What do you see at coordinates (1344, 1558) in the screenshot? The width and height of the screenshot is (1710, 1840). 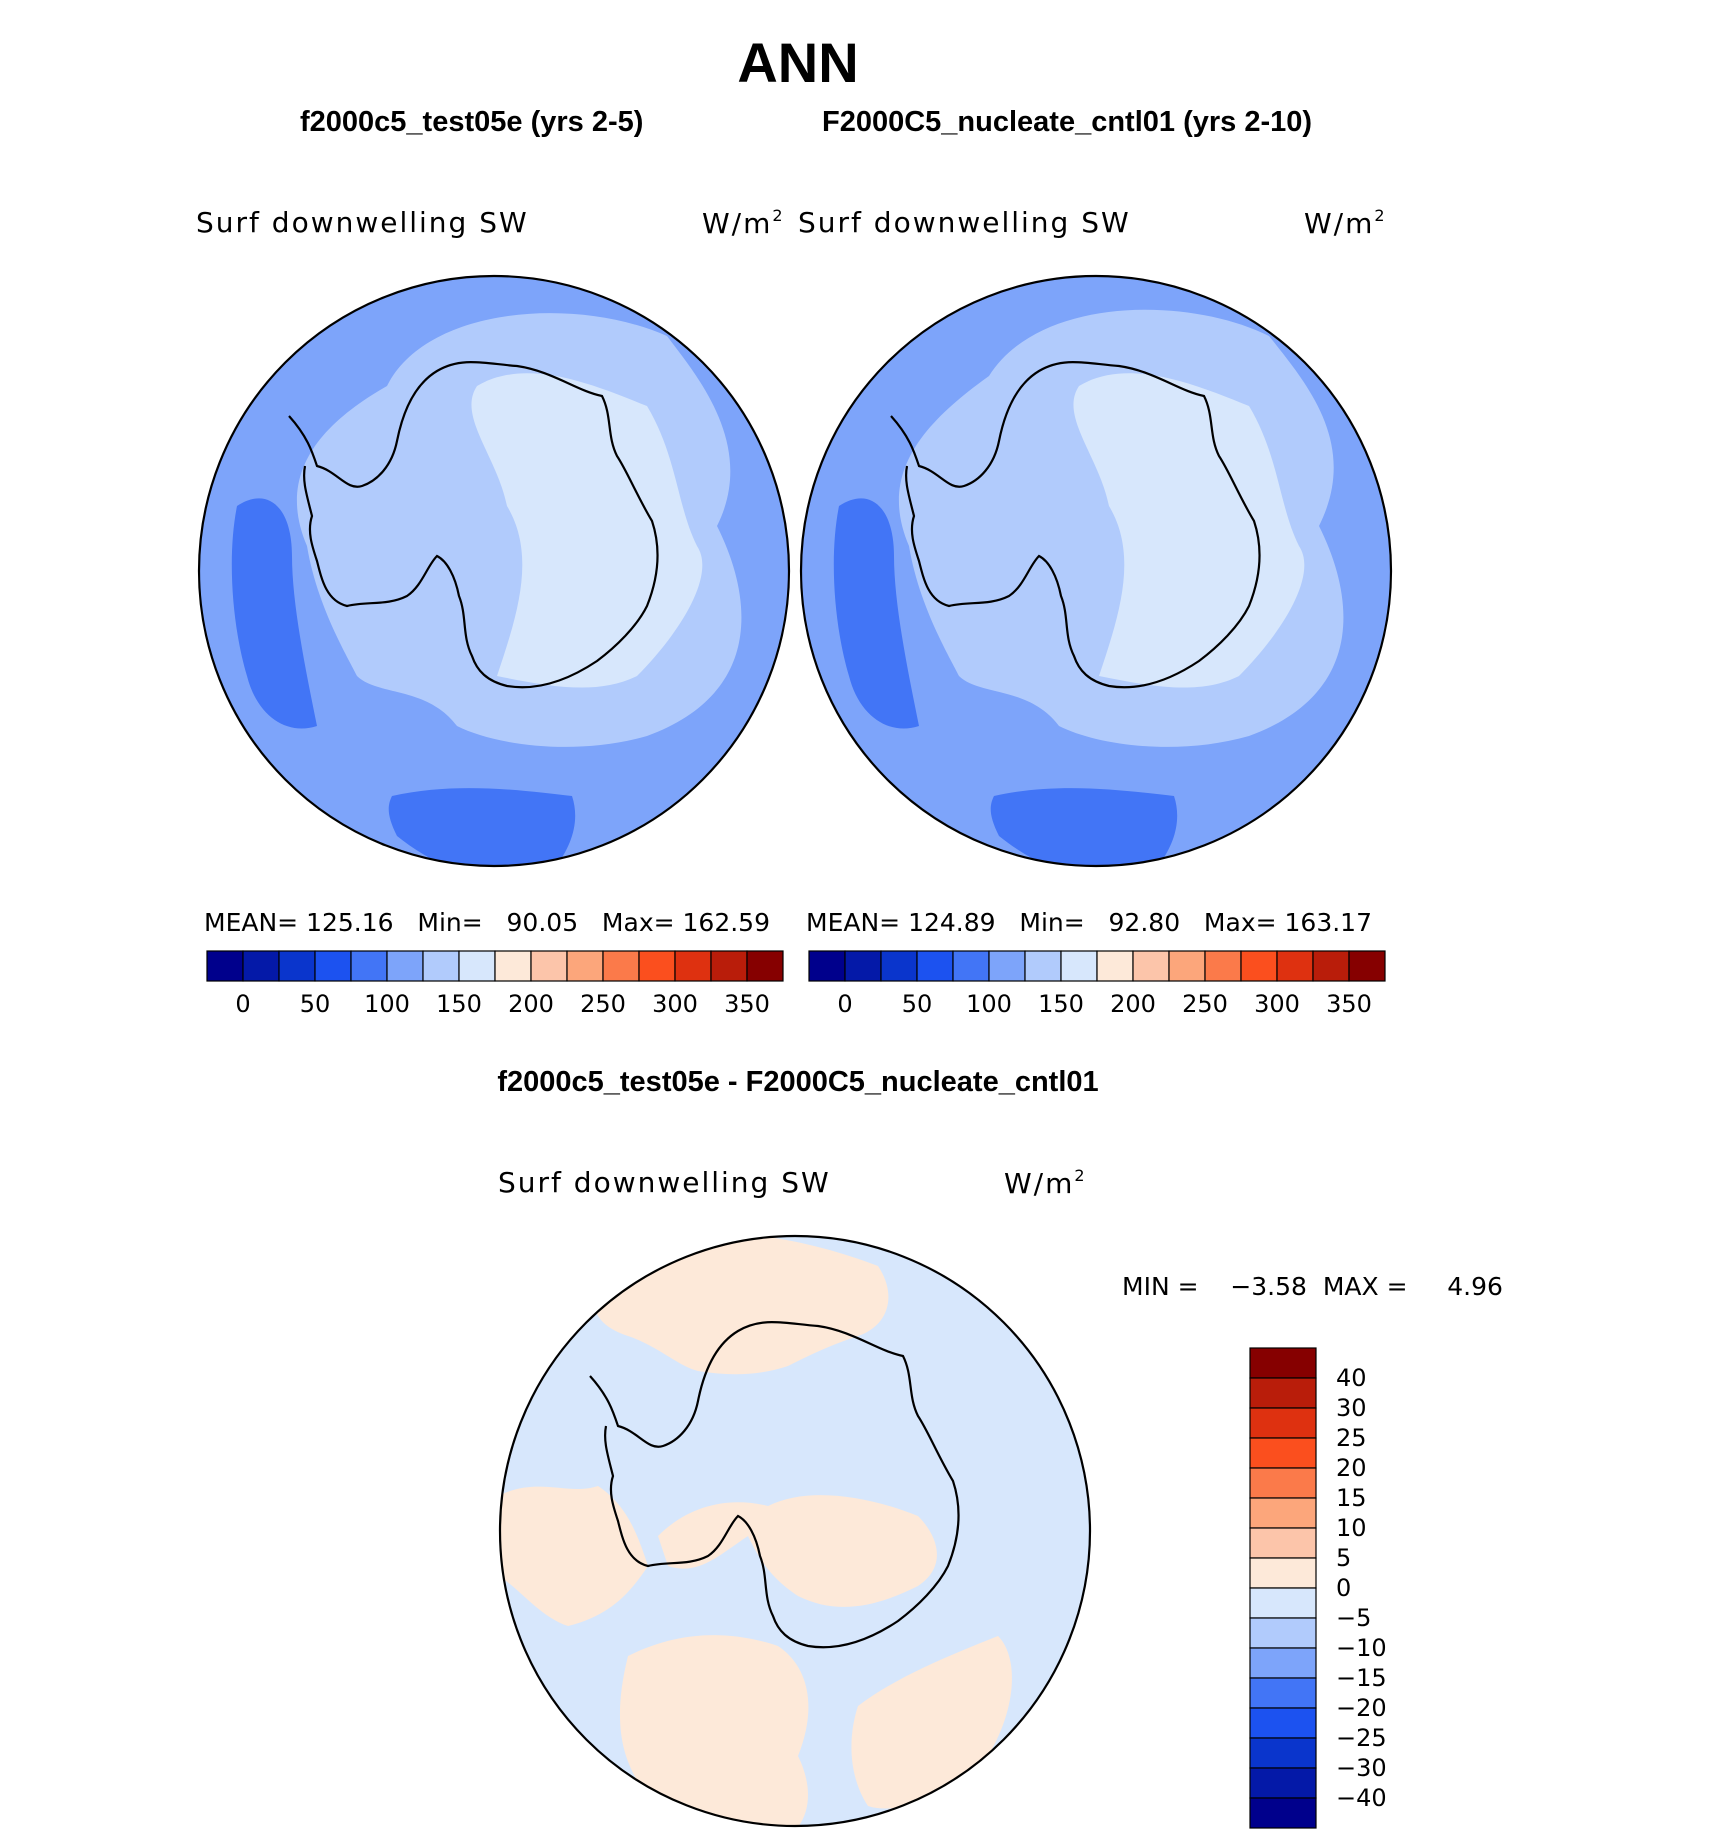 I see `diff-colorbar-level-label: 5` at bounding box center [1344, 1558].